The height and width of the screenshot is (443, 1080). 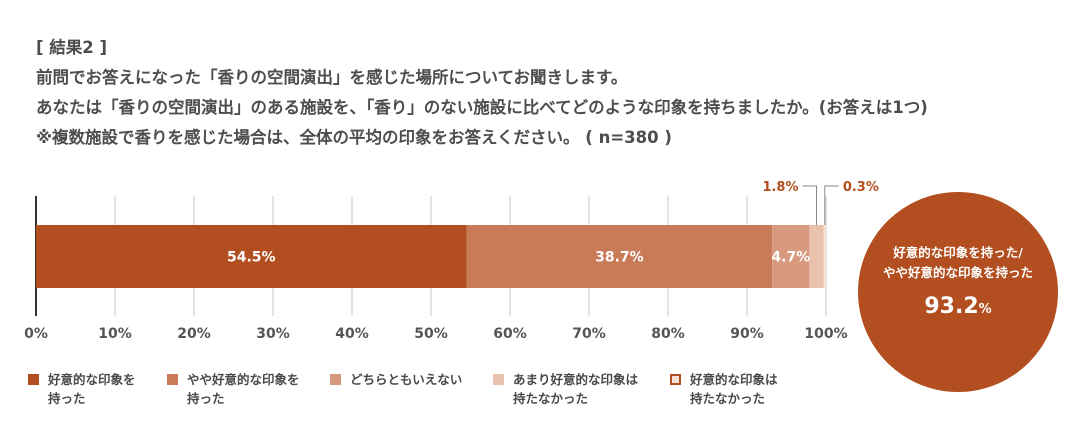 What do you see at coordinates (957, 272) in the screenshot?
I see `summary-label-2: やや好意的な印象を持った` at bounding box center [957, 272].